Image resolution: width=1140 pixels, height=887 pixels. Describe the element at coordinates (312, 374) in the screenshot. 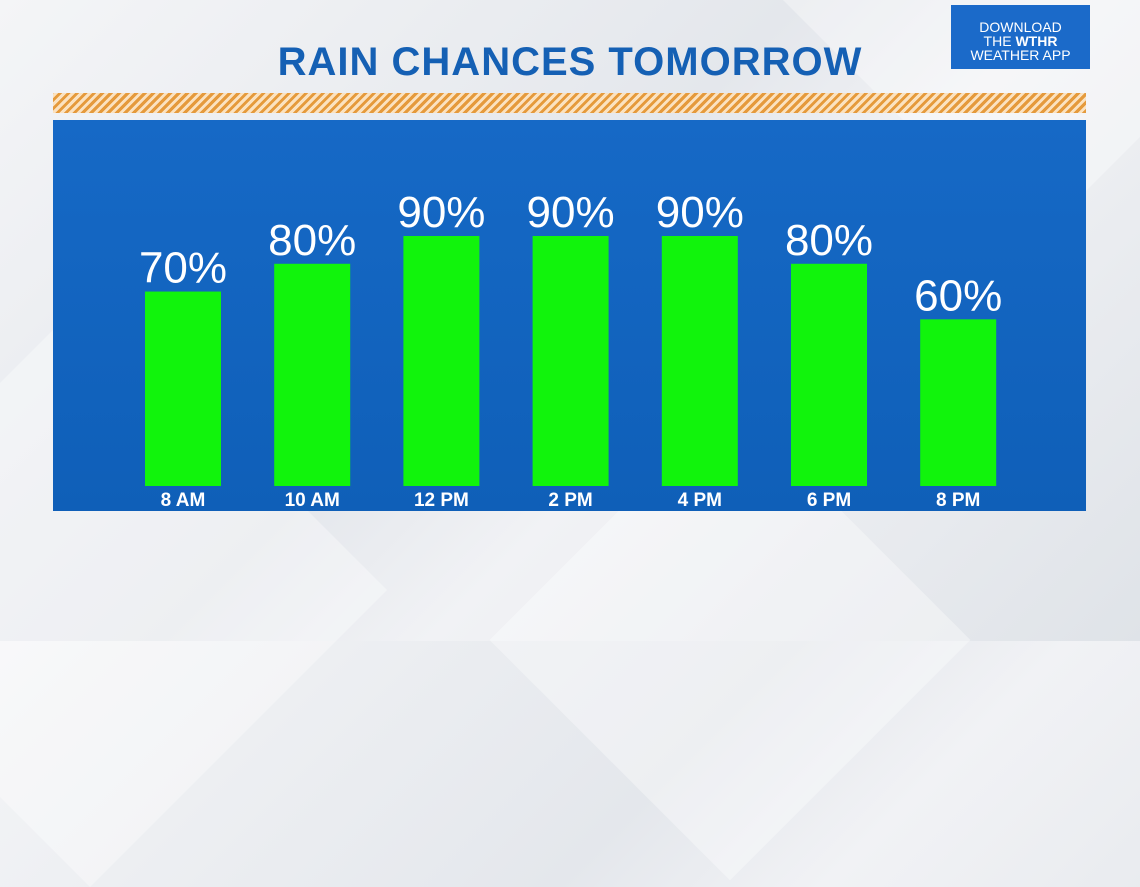

I see `bar-10-am` at that location.